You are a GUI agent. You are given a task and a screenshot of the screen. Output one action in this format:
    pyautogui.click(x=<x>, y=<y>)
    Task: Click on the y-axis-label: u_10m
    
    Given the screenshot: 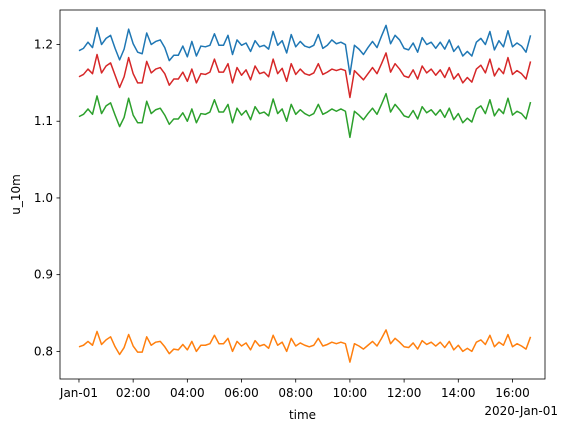 What is the action you would take?
    pyautogui.click(x=16, y=194)
    